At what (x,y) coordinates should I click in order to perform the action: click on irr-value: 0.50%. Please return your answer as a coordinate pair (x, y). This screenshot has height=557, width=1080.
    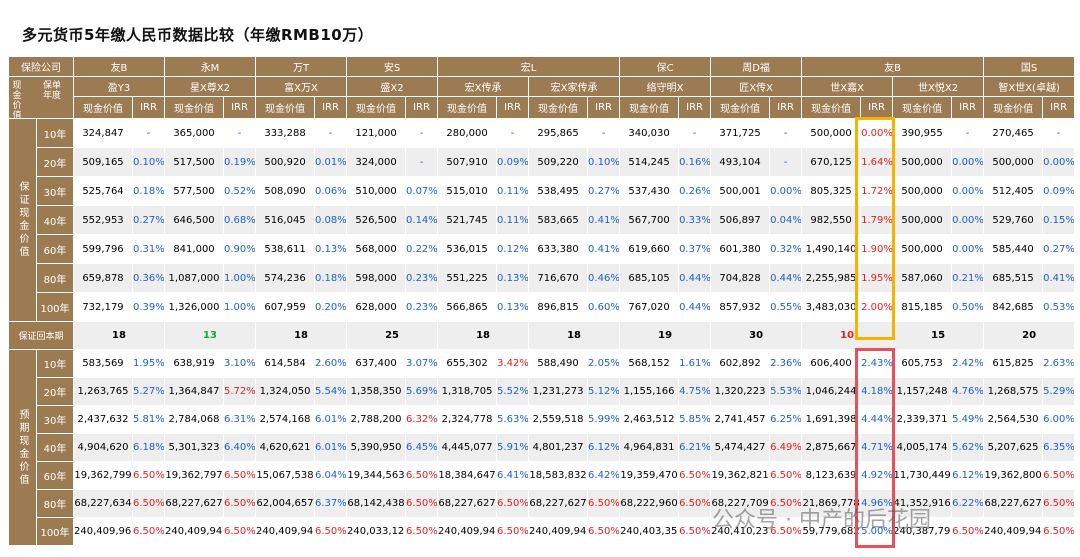
    Looking at the image, I should click on (968, 307).